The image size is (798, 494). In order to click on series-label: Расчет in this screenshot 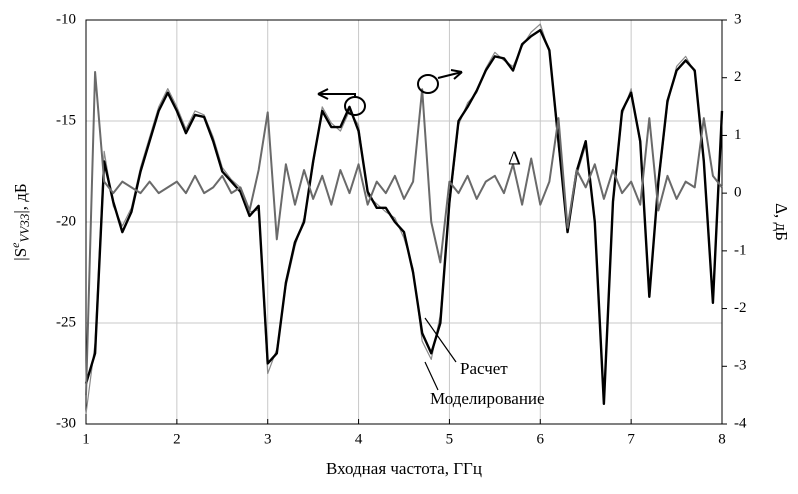, I will do `click(484, 368)`.